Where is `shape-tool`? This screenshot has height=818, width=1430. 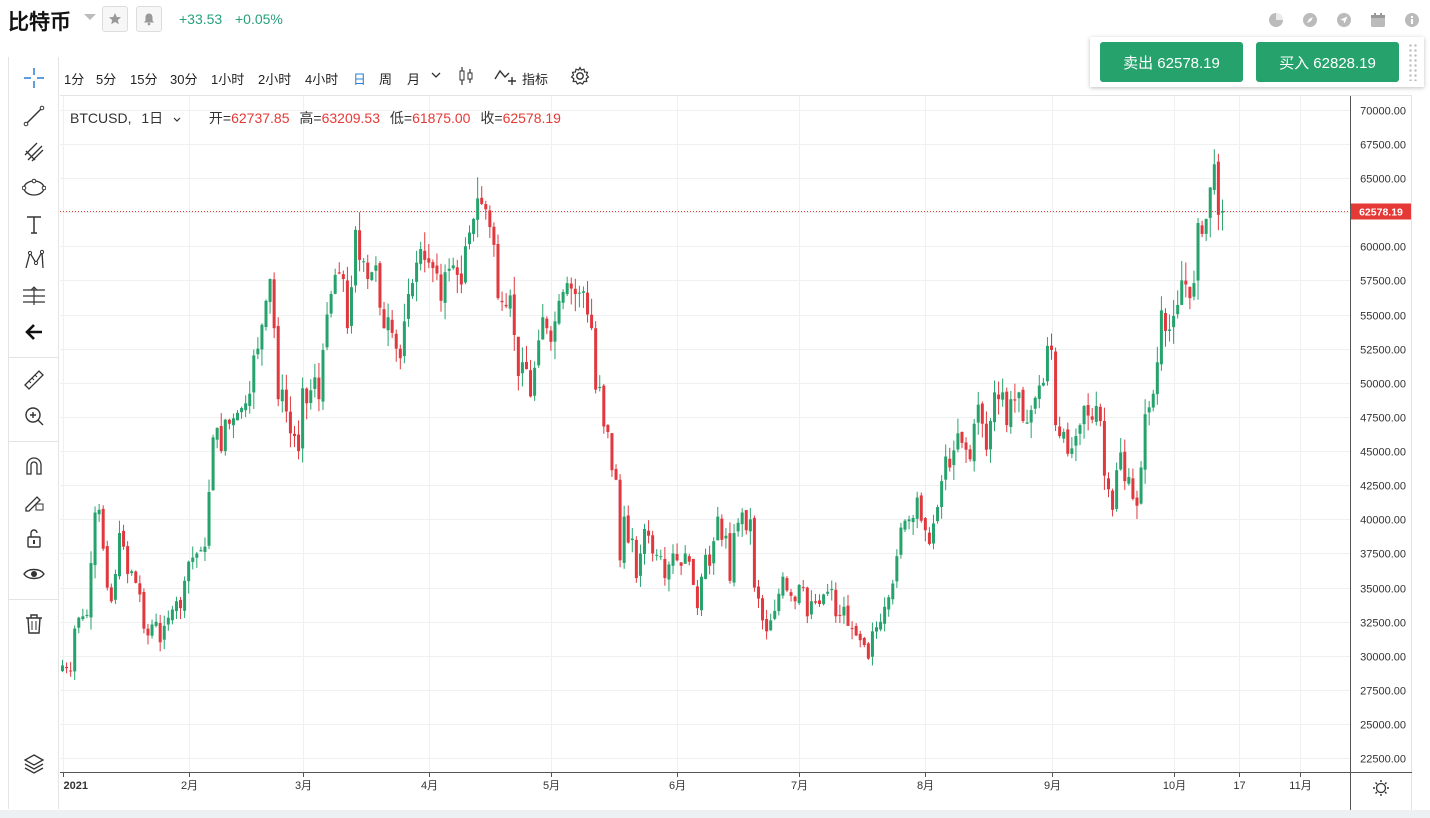 shape-tool is located at coordinates (34, 188).